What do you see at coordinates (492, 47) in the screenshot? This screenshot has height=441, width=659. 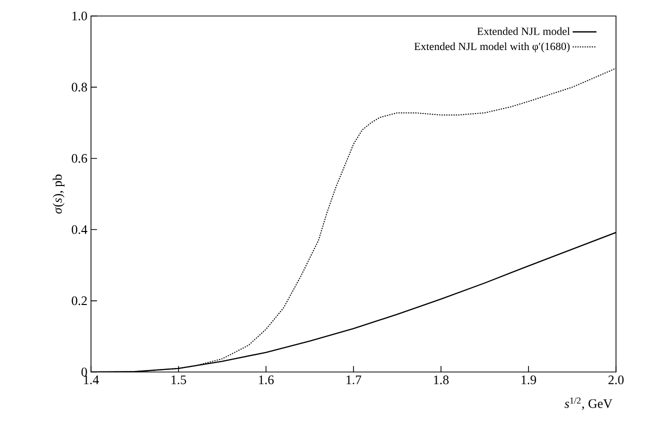 I see `legend-label: Extended NJL model with φ′(1680)` at bounding box center [492, 47].